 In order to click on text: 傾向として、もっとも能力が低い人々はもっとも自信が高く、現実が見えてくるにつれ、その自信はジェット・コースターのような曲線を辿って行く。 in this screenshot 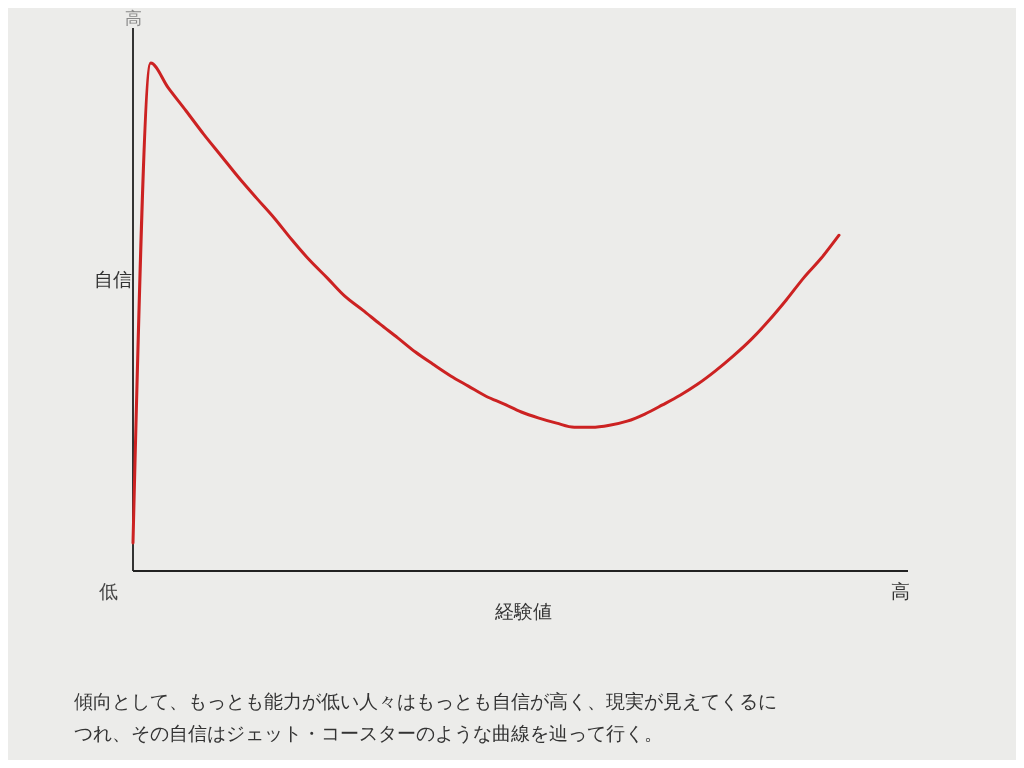, I will do `click(425, 717)`.